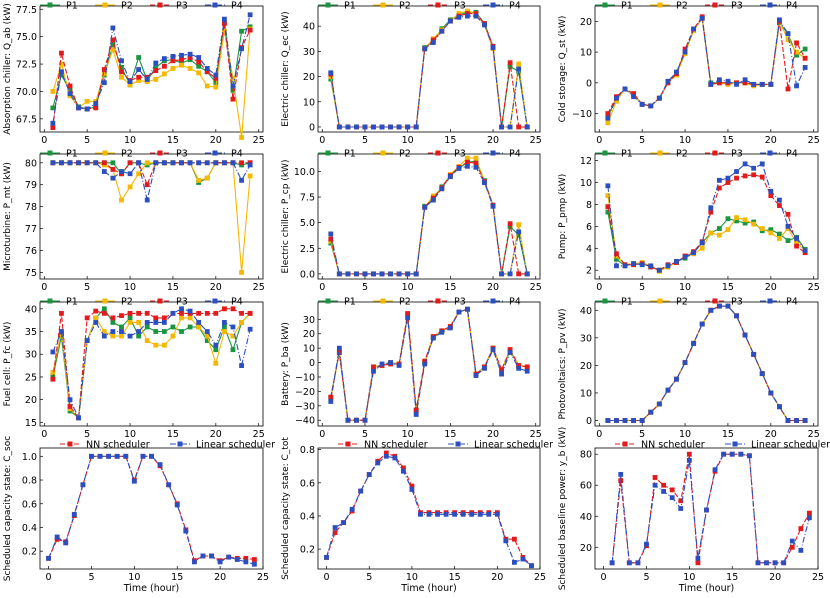 This screenshot has width=830, height=598. I want to click on y-tick-label: 2.5, so click(307, 249).